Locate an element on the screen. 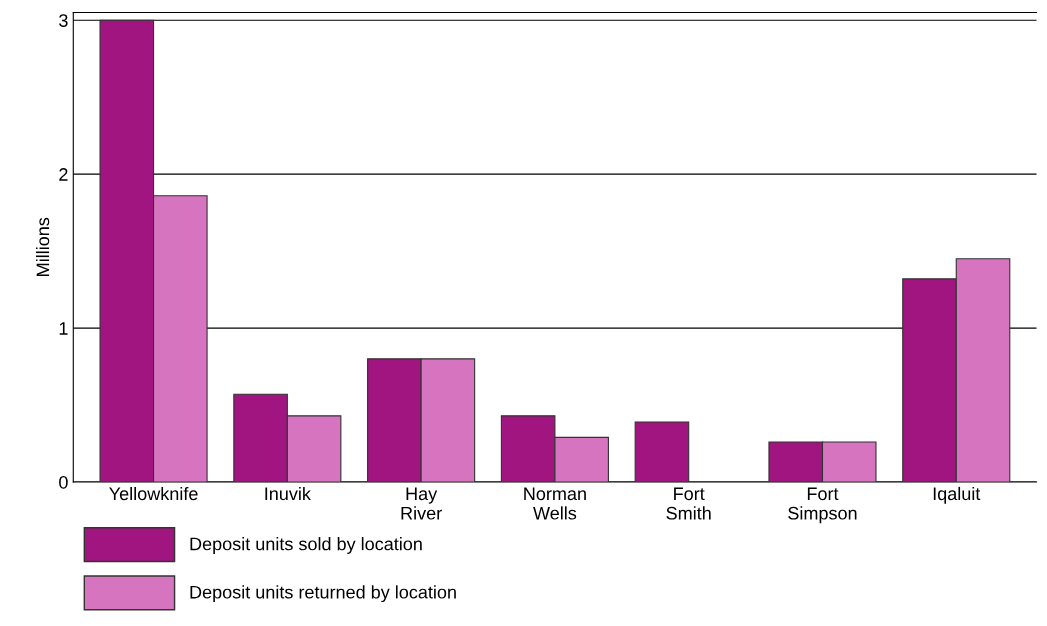 Image resolution: width=1047 pixels, height=626 pixels. y-tick-label: 0 is located at coordinates (63, 482).